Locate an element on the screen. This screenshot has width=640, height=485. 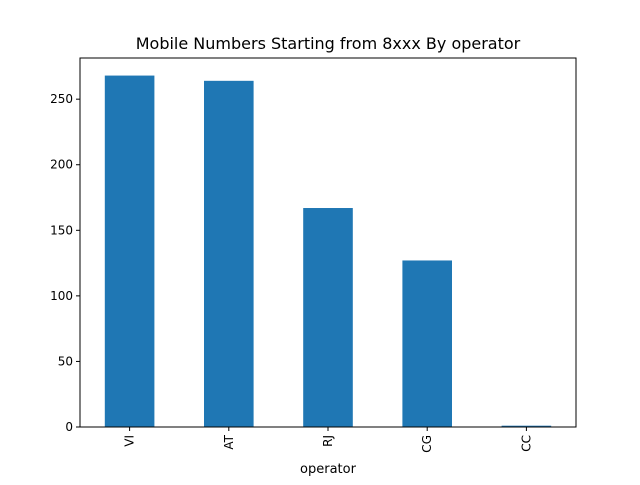
y-axis-ticks: 0 50 100 150 200 250 is located at coordinates (65, 263).